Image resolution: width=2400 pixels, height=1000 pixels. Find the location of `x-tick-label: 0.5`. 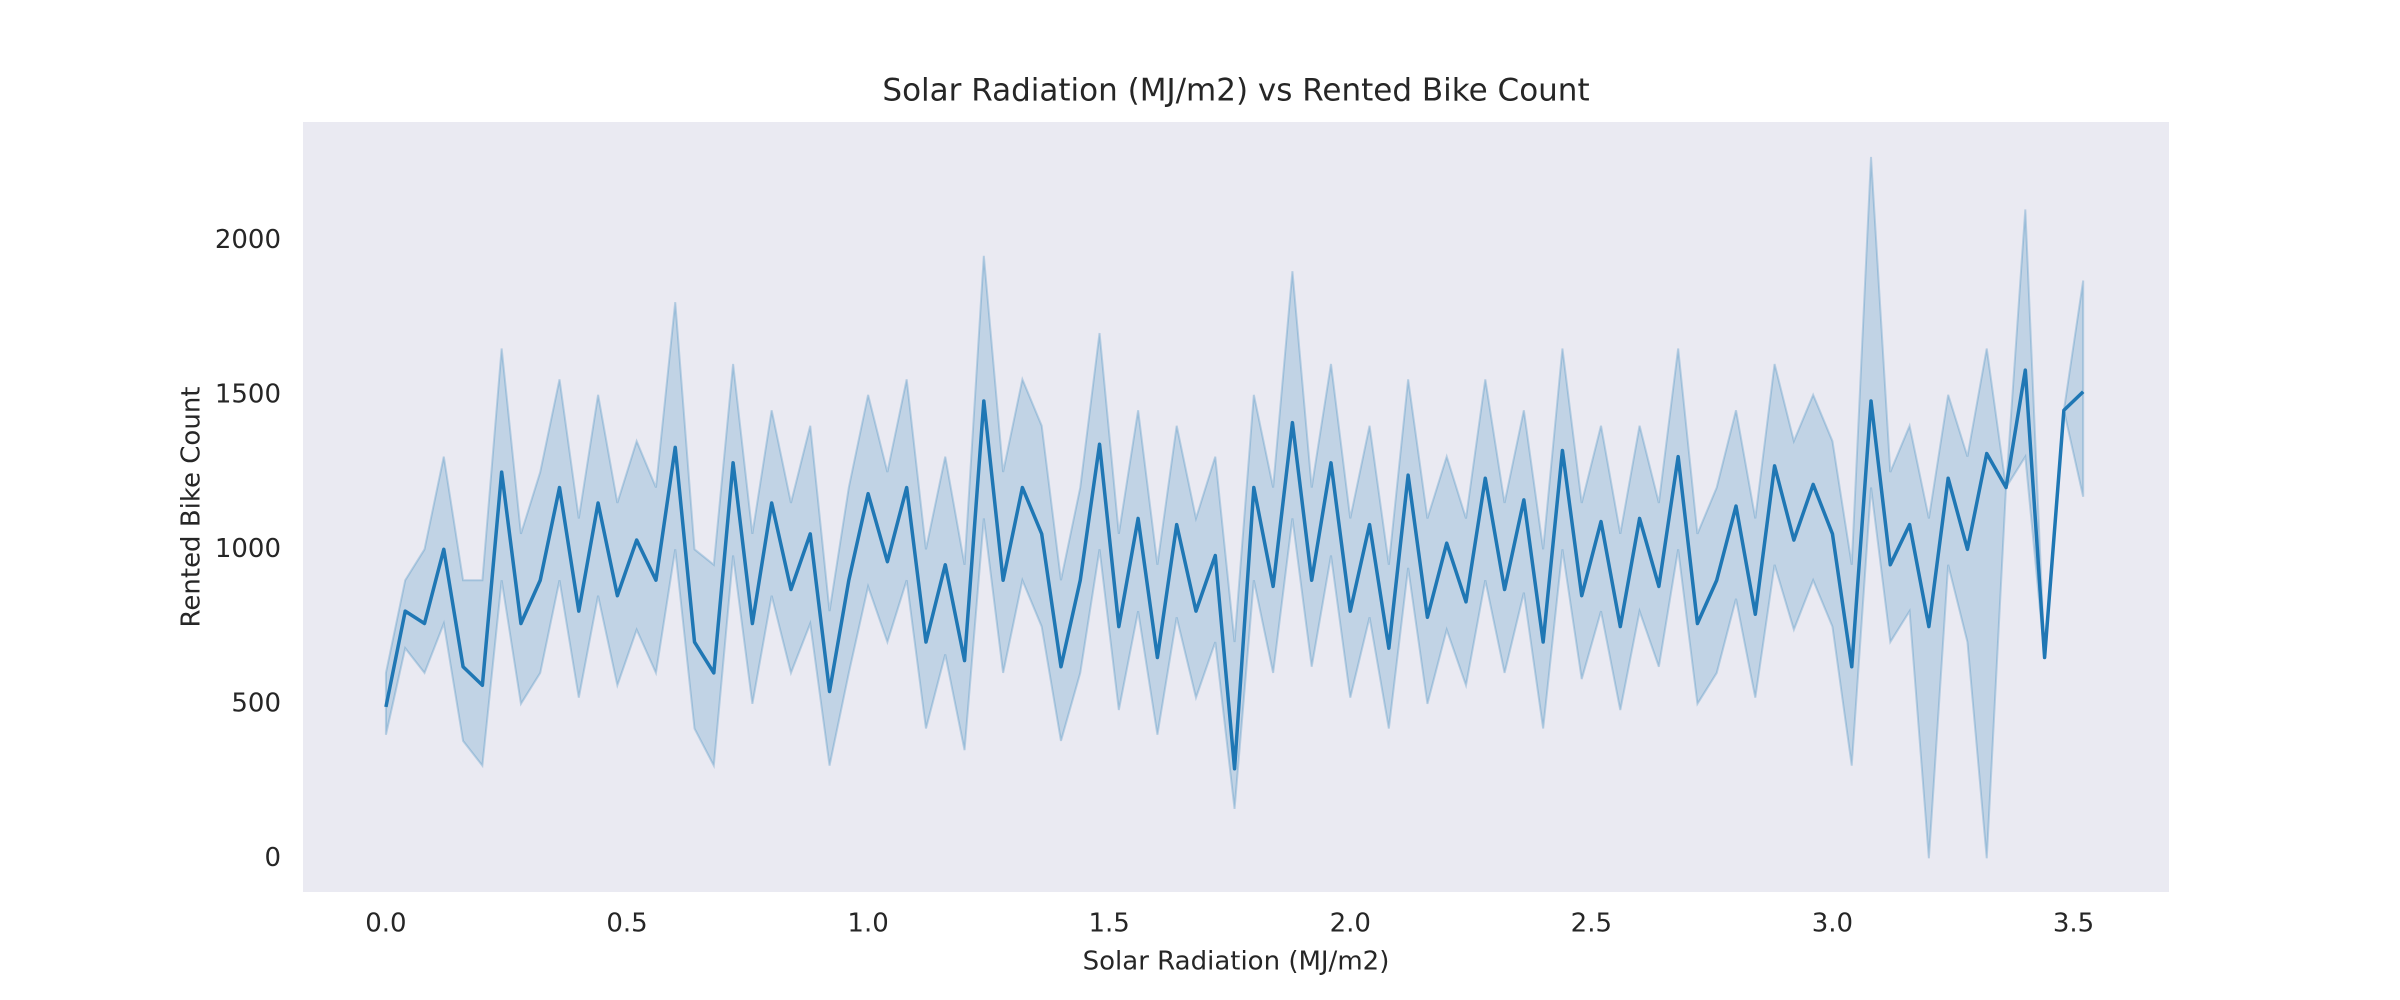

x-tick-label: 0.5 is located at coordinates (626, 924).